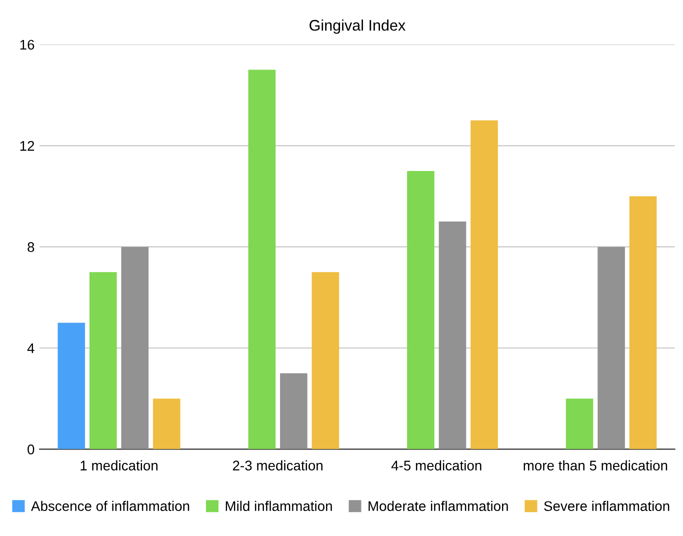  Describe the element at coordinates (596, 465) in the screenshot. I see `x-tick-label: more than 5 medication` at that location.